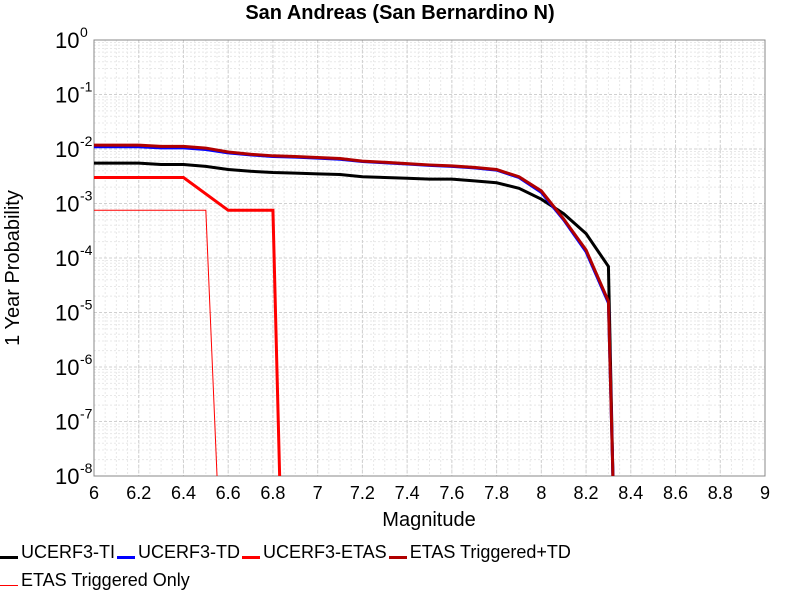  I want to click on x-tick-labels: 6 6.2 6.4 6.6 6.8 7 7.2 7.4 7.6 7.8 8 8.2 8.4 8.6 8.8 9, so click(429, 493).